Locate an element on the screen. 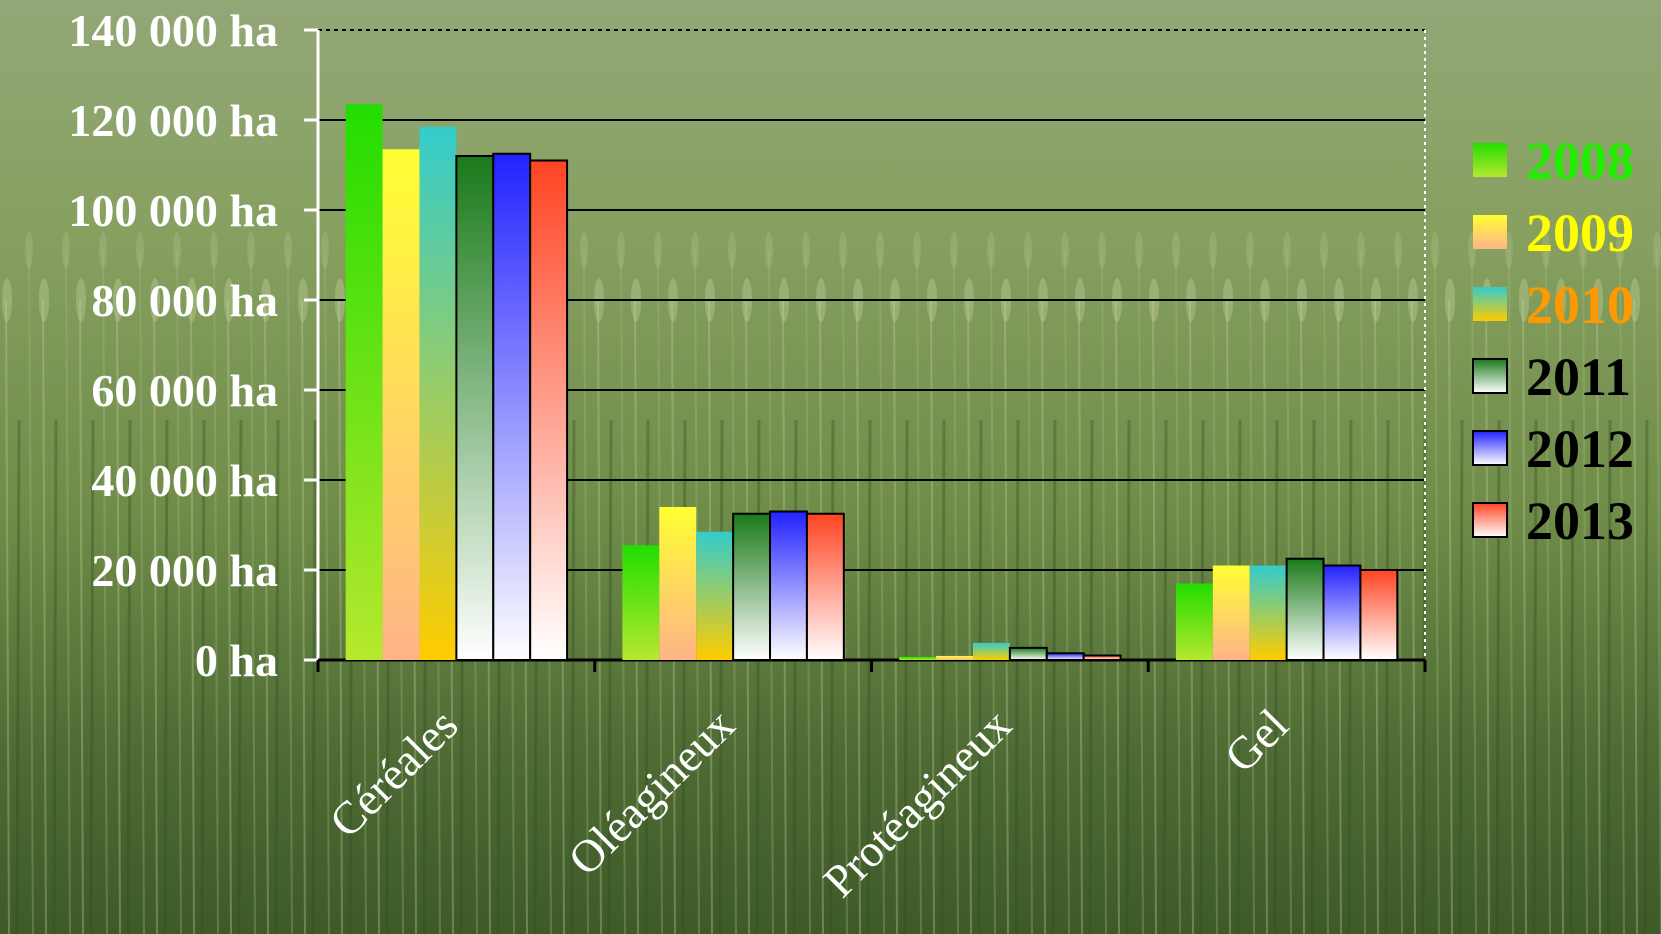 The image size is (1661, 934). legend-label-2013: 2013 is located at coordinates (1580, 521).